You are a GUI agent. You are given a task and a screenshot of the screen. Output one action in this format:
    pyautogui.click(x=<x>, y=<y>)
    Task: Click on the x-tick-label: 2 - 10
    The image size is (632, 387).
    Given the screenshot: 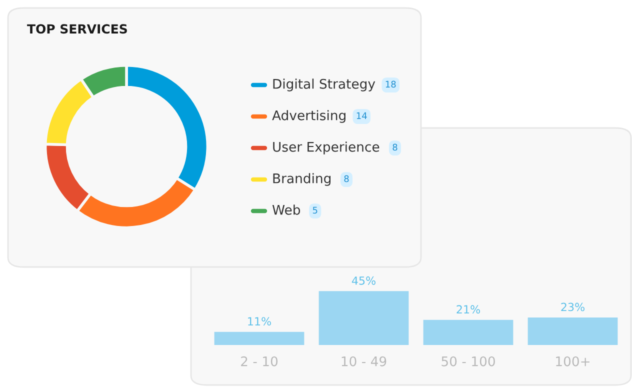 What is the action you would take?
    pyautogui.click(x=259, y=361)
    